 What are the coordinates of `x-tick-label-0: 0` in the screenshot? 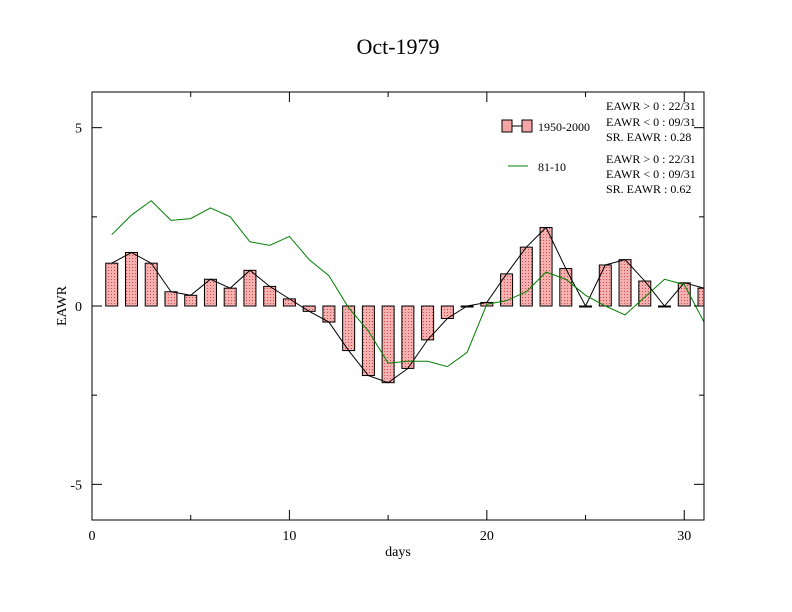 It's located at (92, 536).